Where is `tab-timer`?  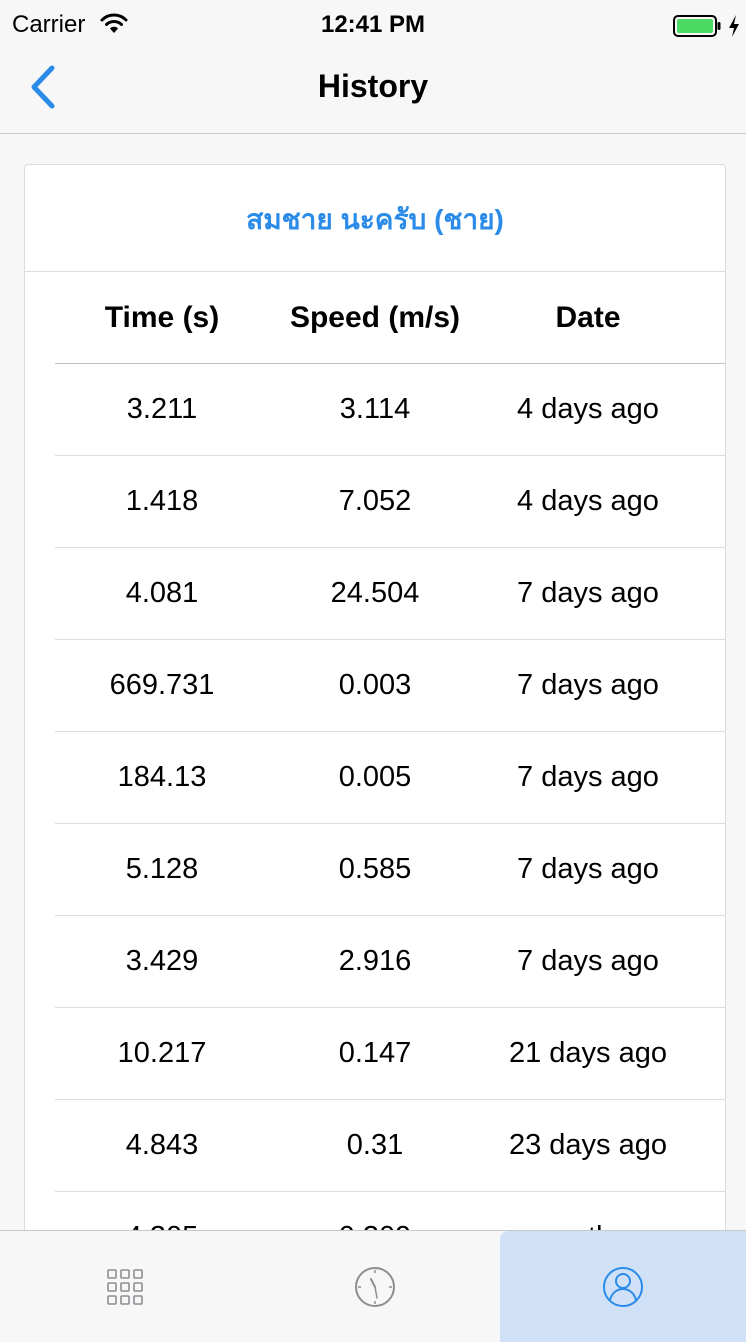
tab-timer is located at coordinates (375, 1286).